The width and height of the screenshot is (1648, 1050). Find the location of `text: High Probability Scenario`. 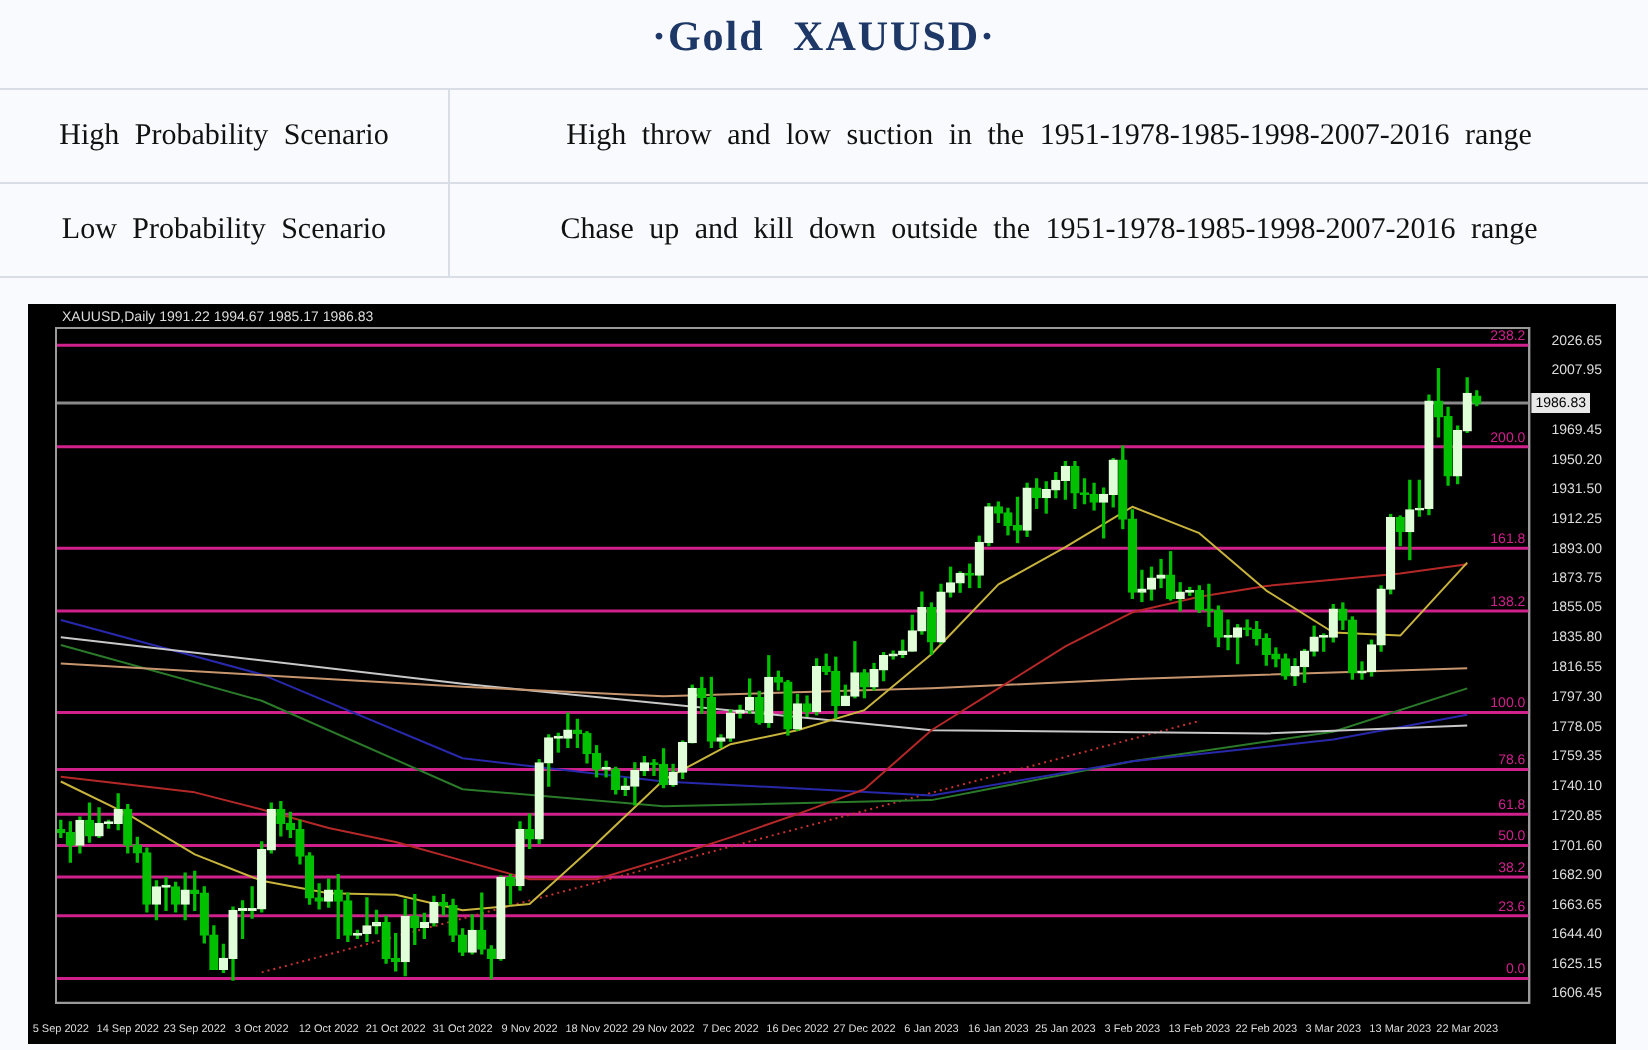

text: High Probability Scenario is located at coordinates (224, 136).